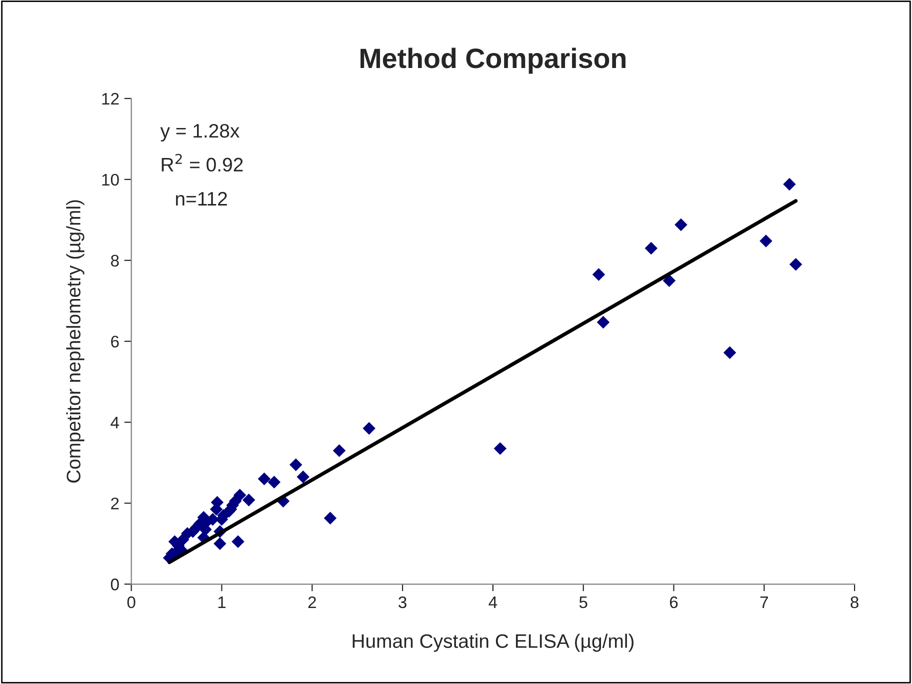 Image resolution: width=912 pixels, height=684 pixels. Describe the element at coordinates (110, 98) in the screenshot. I see `y-tick-label: 12` at that location.